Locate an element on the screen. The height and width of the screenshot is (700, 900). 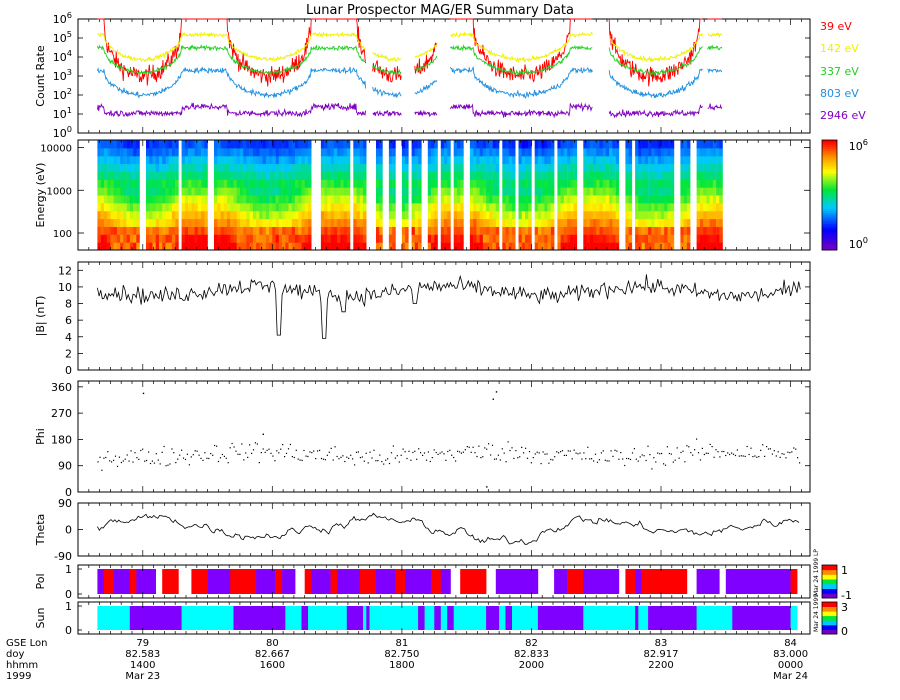
y-tick-label: 104 is located at coordinates (62, 56).